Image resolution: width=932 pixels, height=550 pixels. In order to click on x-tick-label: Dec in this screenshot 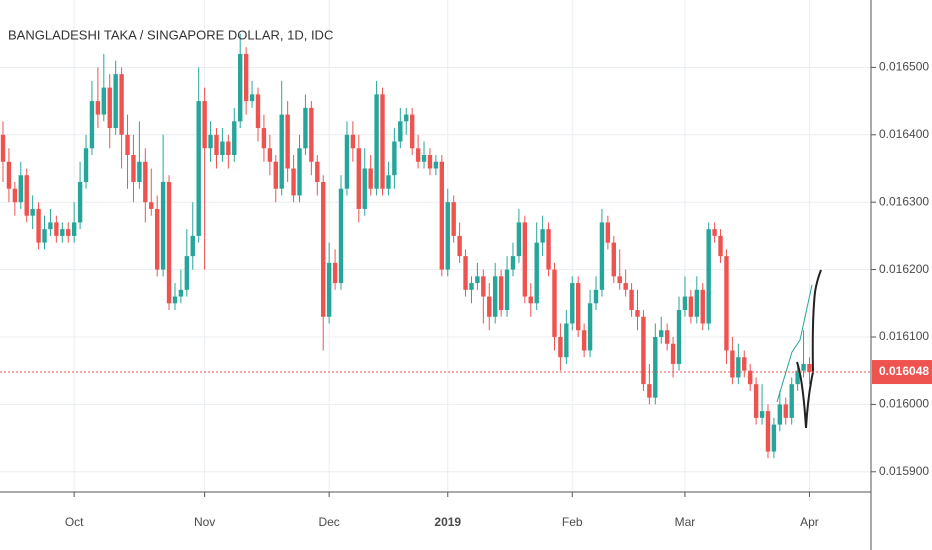, I will do `click(328, 522)`.